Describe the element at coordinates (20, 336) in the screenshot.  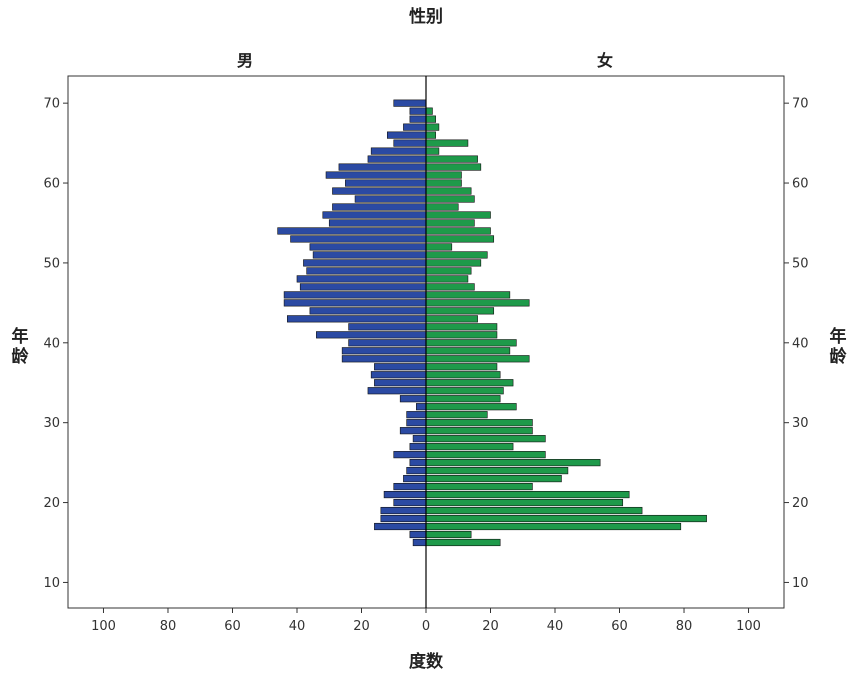
I see `y-axis-label-left-char-1: 年` at that location.